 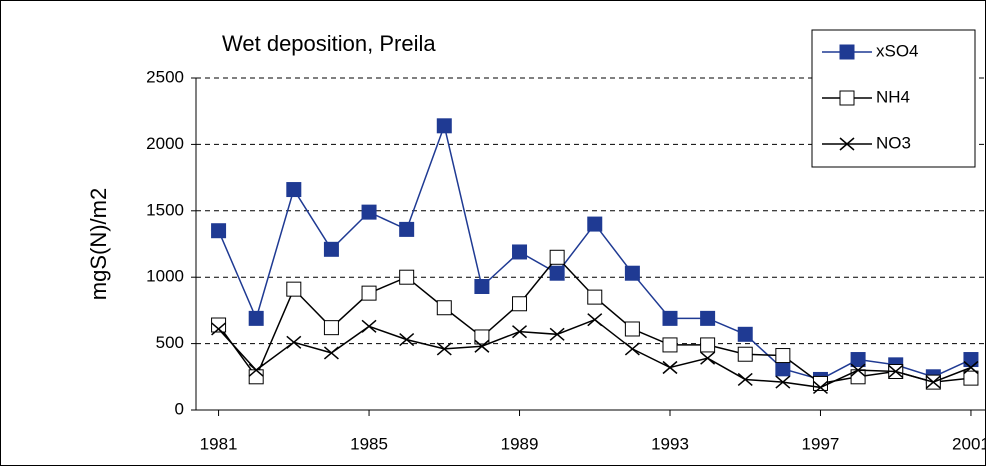 I want to click on y-tick-label: 2000, so click(x=165, y=143).